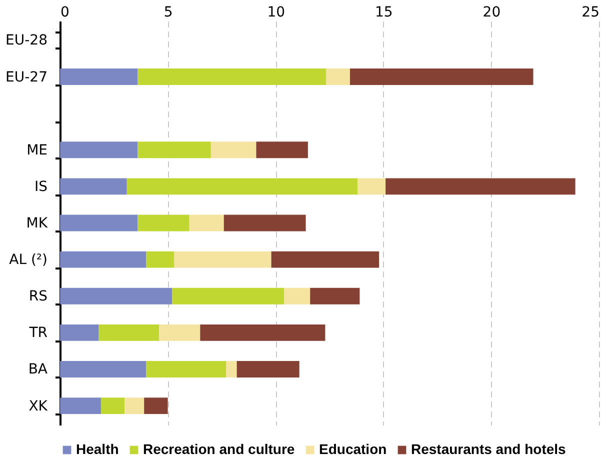  Describe the element at coordinates (276, 12) in the screenshot. I see `x-tick-label: 10` at that location.